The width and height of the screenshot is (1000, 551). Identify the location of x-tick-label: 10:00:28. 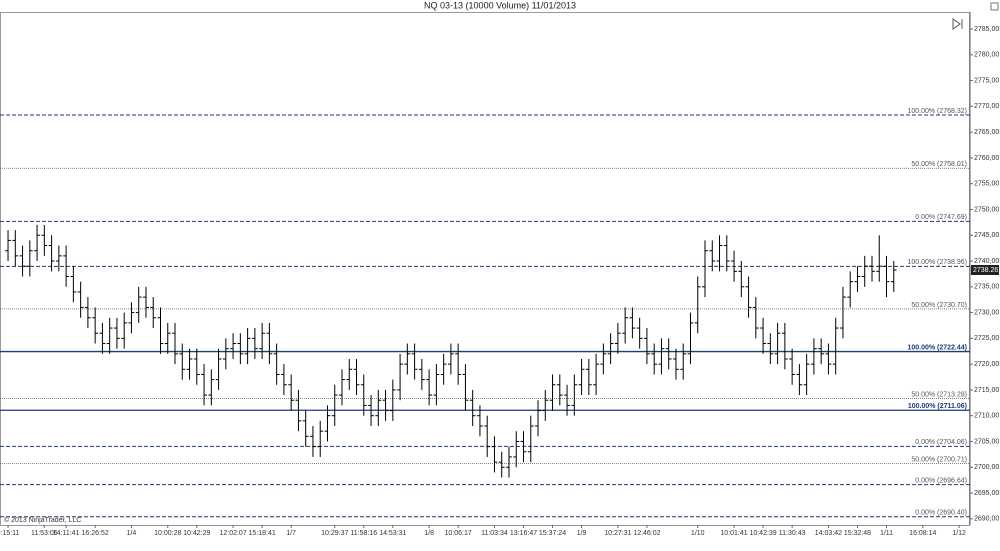
(167, 533).